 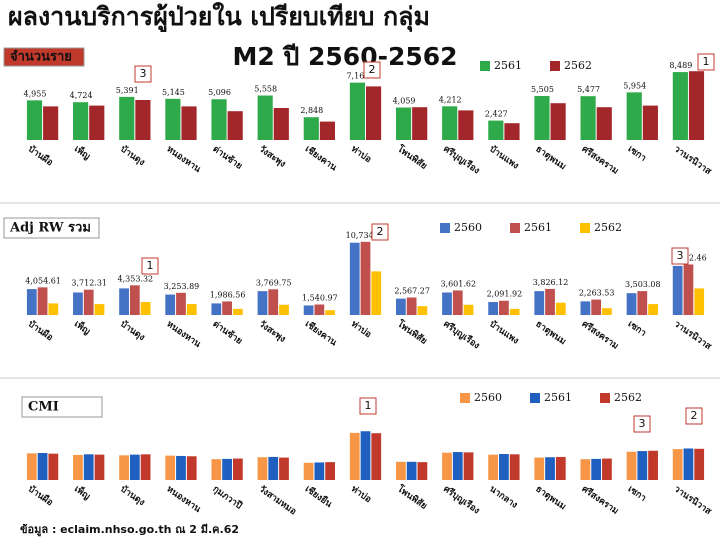 I want to click on x-tick-label: เชียงยืน, so click(x=319, y=497).